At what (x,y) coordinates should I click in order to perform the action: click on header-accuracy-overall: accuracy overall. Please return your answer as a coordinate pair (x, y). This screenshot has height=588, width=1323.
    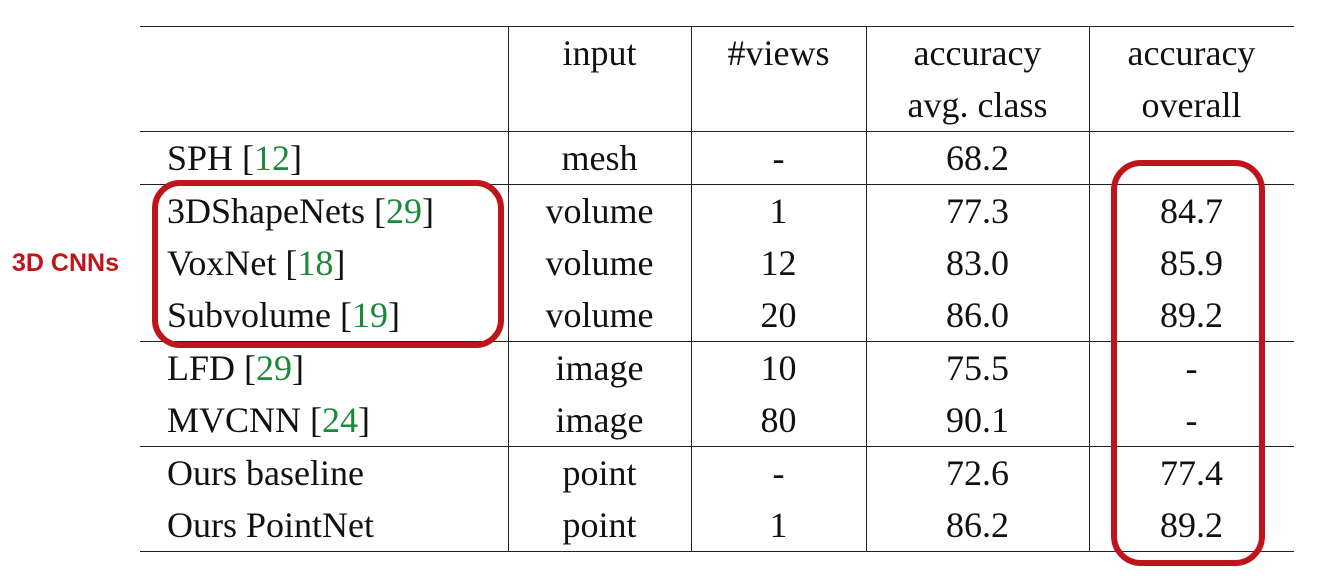
    Looking at the image, I should click on (1191, 79).